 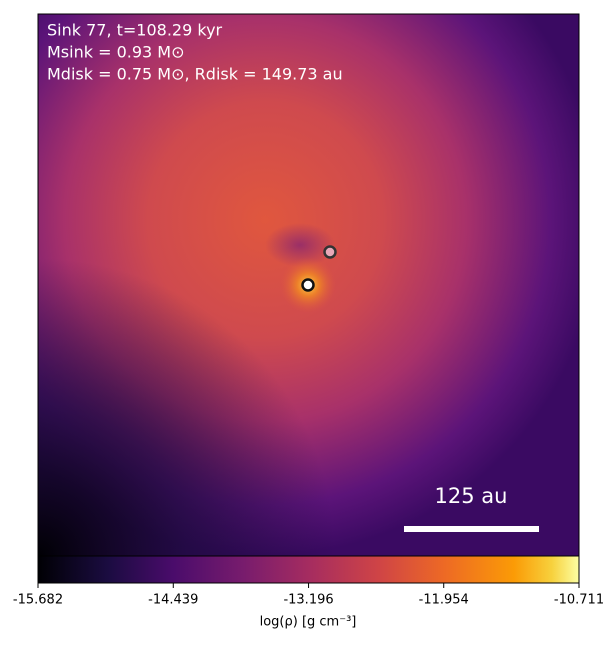 What do you see at coordinates (195, 74) in the screenshot?
I see `annotation: Mdisk = 0.75 M⊙, Rdisk = 149.73 au` at bounding box center [195, 74].